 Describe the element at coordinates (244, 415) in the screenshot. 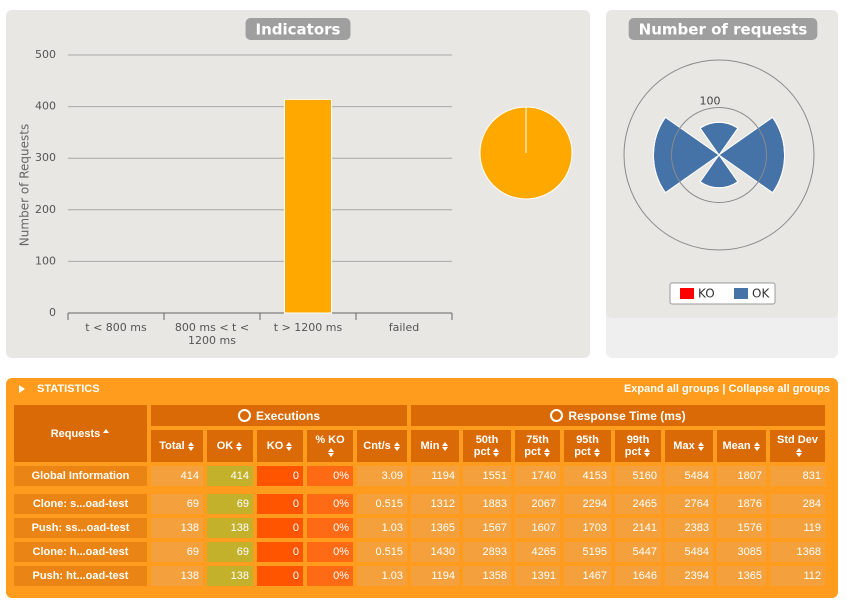

I see `group-icon` at that location.